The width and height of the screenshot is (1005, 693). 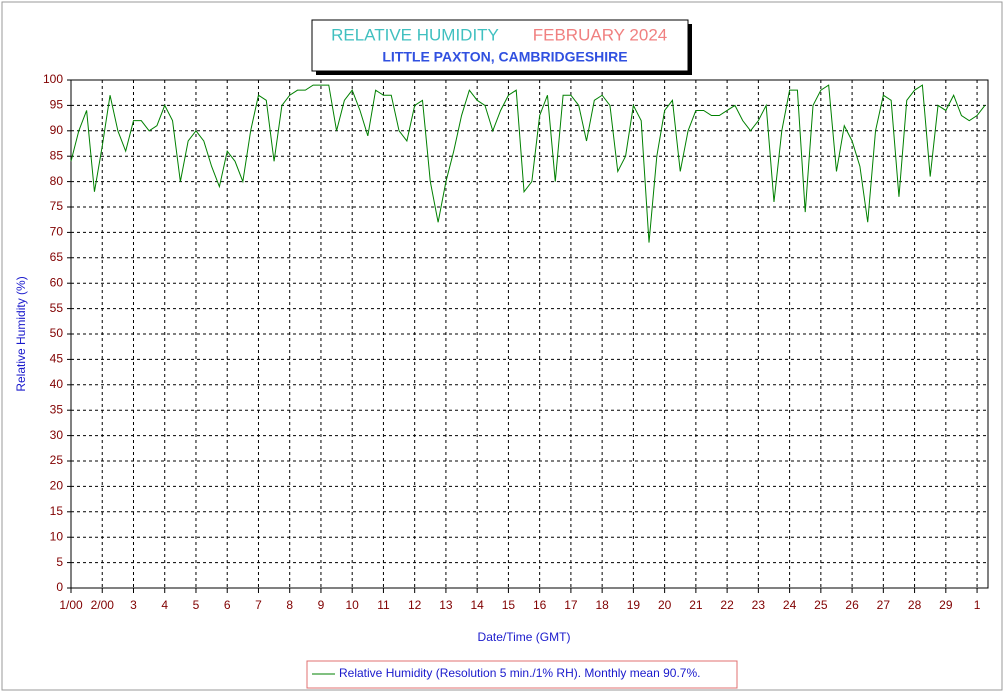 What do you see at coordinates (790, 605) in the screenshot?
I see `x-tick-label: 24` at bounding box center [790, 605].